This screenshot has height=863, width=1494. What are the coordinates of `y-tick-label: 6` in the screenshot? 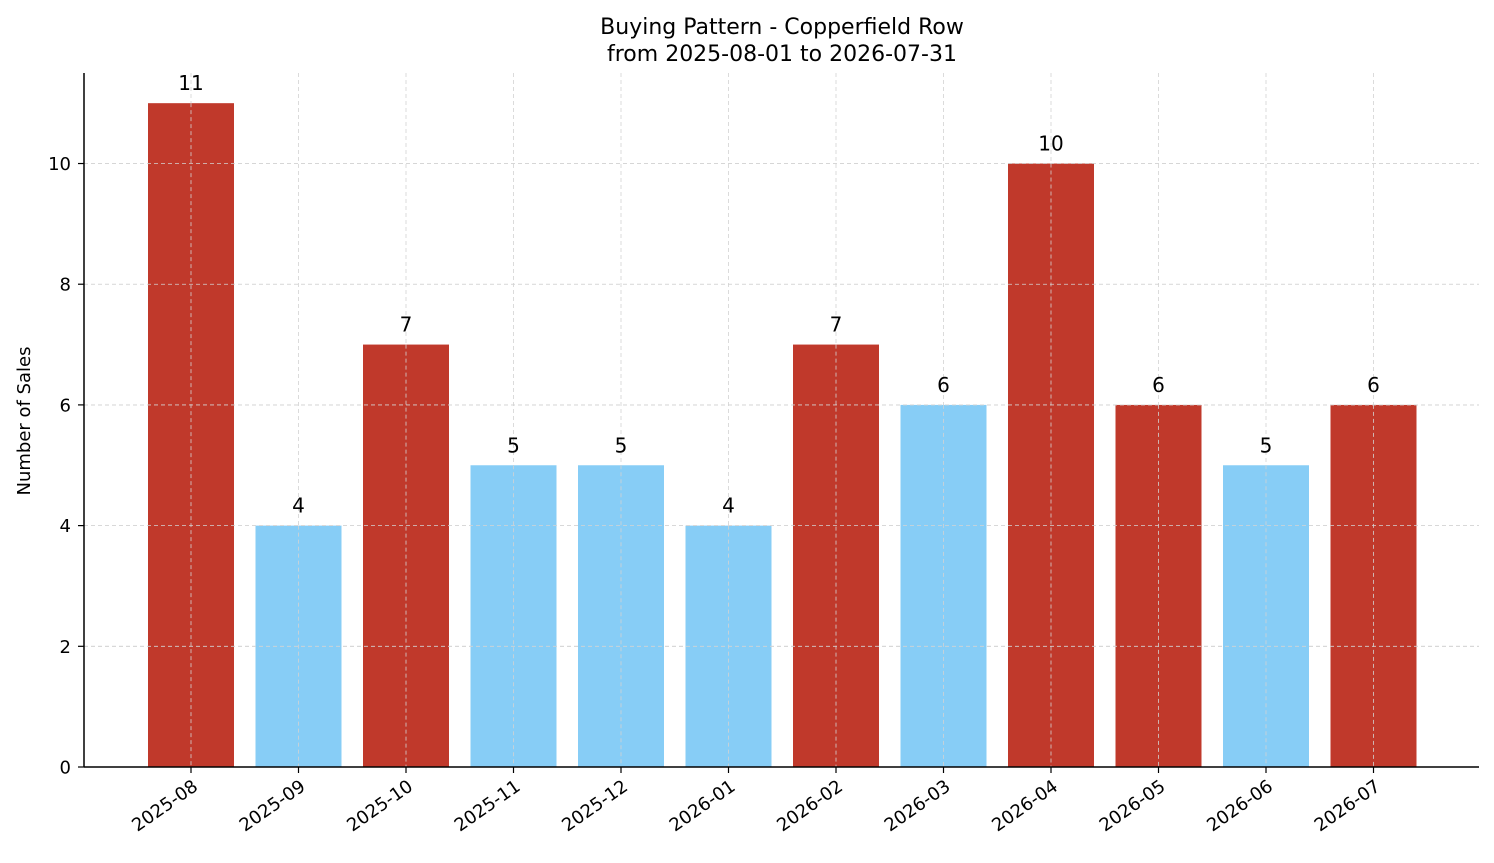 It's located at (65, 405).